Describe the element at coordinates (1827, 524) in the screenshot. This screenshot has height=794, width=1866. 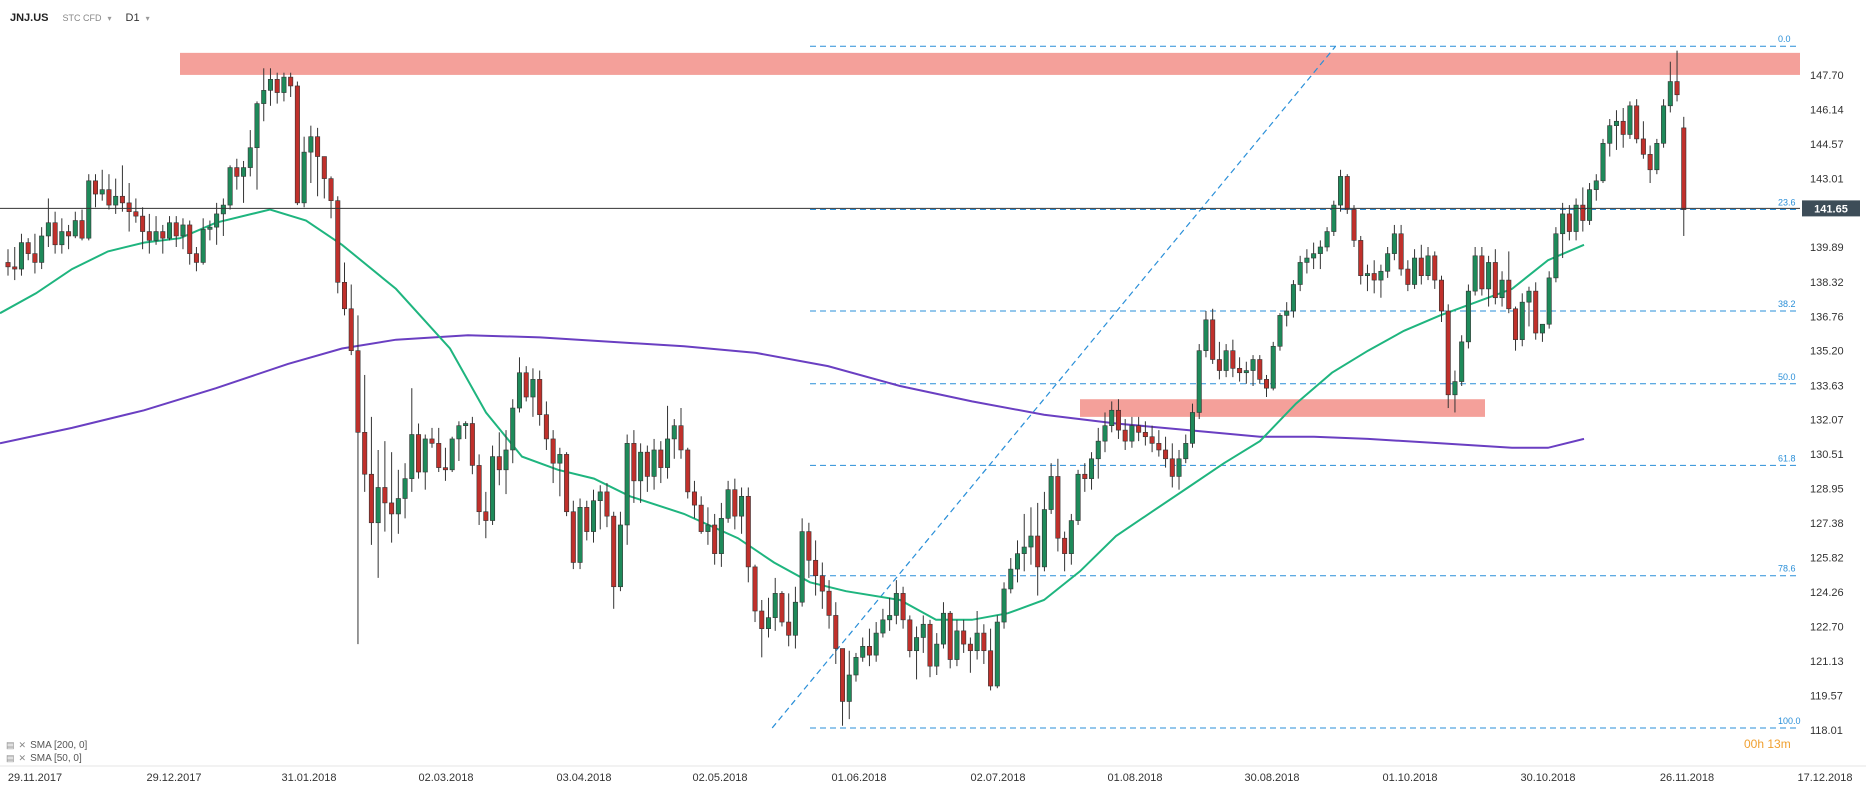
I see `y-tick-label: 127.38` at that location.